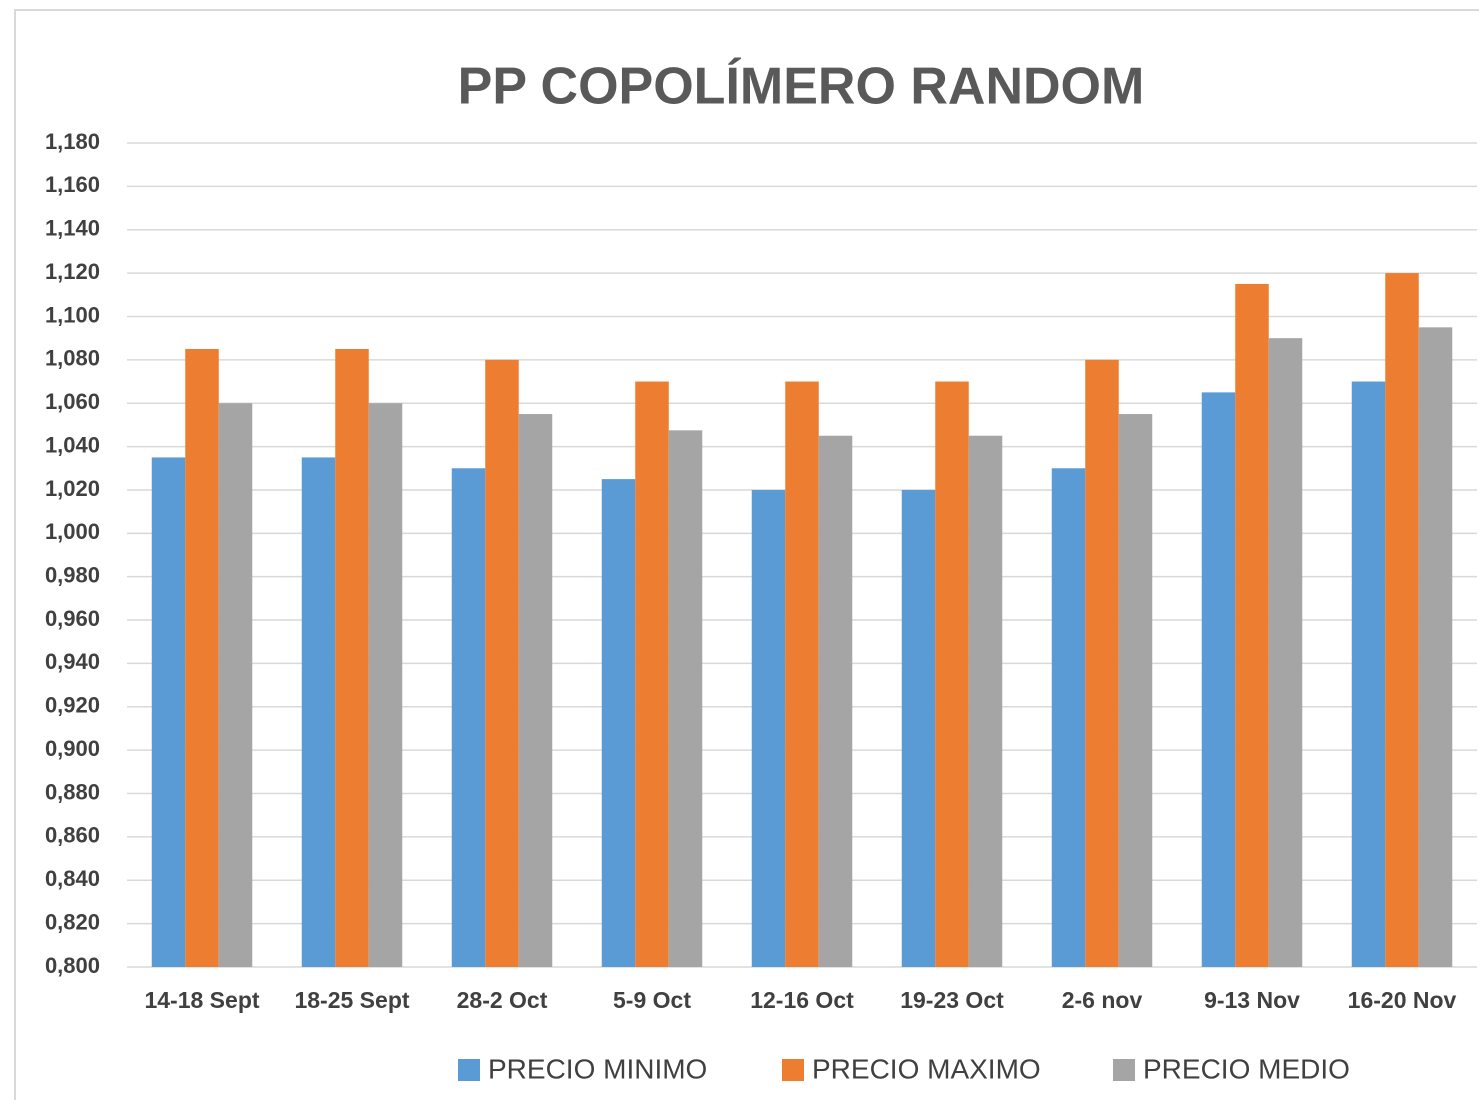  Describe the element at coordinates (502, 1000) in the screenshot. I see `x-tick-label: 28-2 Oct` at that location.